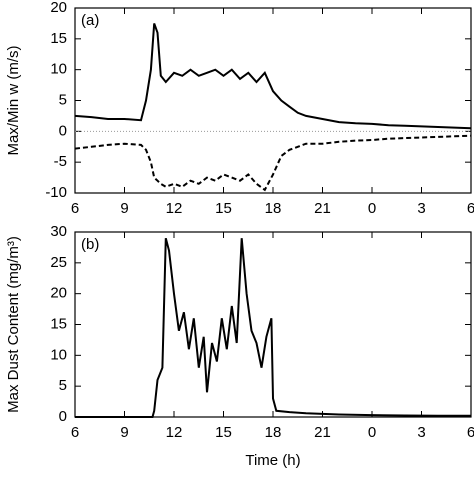 The width and height of the screenshot is (474, 479). What do you see at coordinates (58, 231) in the screenshot?
I see `y-tick-label: 30` at bounding box center [58, 231].